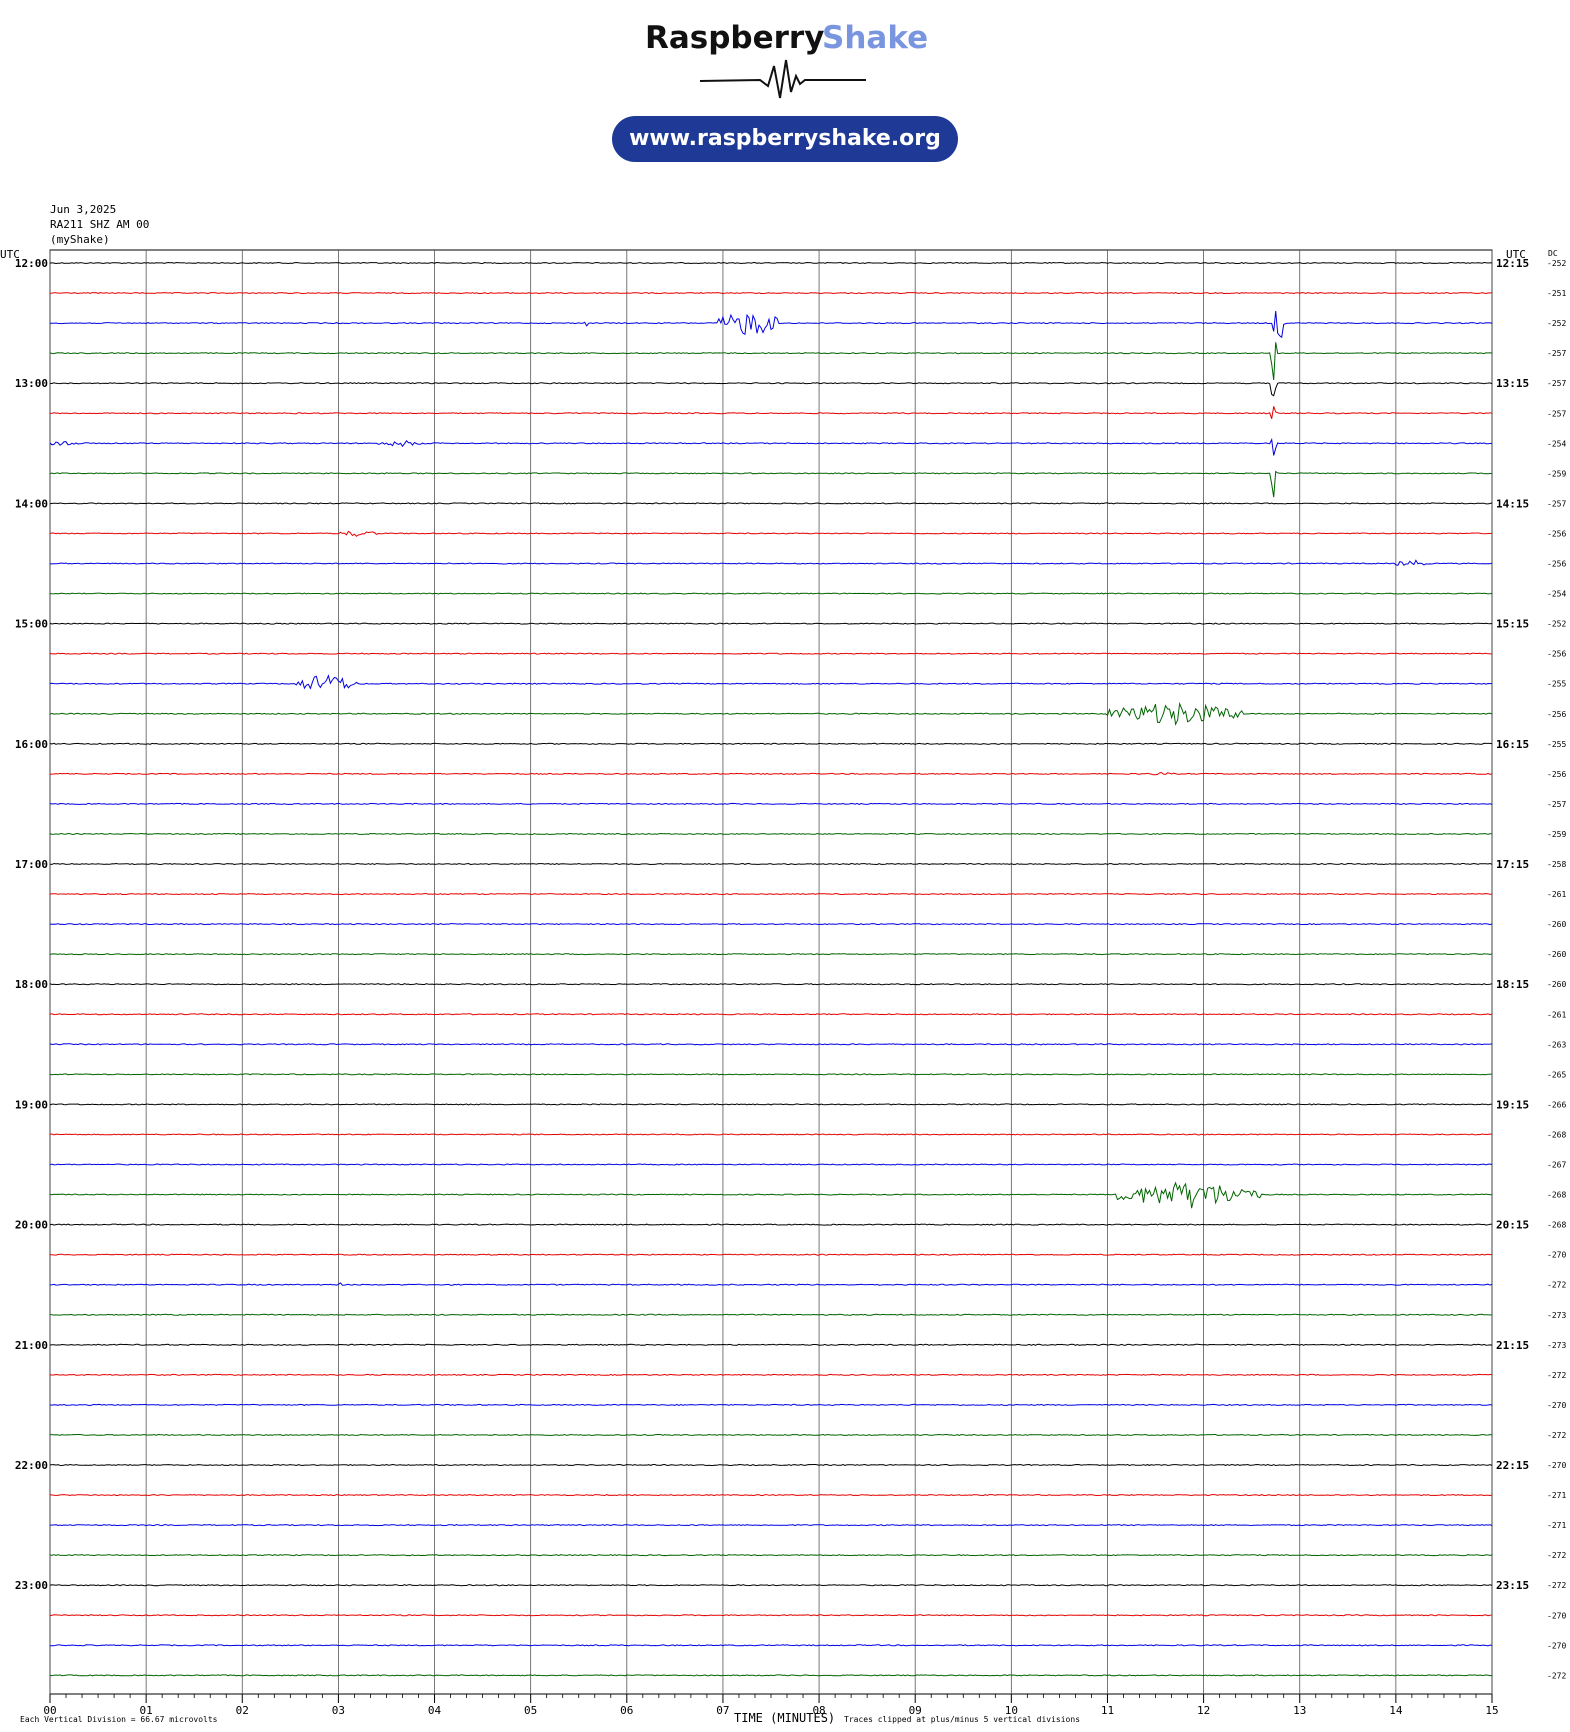 This screenshot has width=1570, height=1732. I want to click on hour-label-left: 14:00, so click(31, 503).